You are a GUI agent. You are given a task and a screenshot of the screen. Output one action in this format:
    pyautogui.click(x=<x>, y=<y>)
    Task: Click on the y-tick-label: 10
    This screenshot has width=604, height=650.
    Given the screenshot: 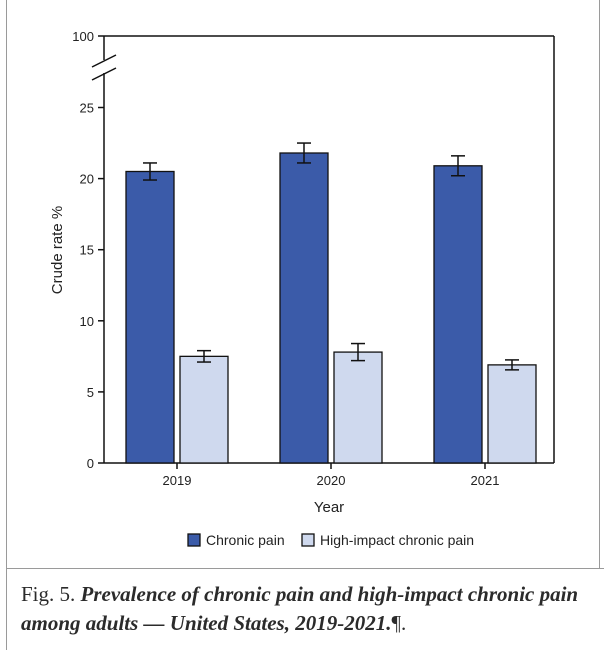 What is the action you would take?
    pyautogui.click(x=87, y=321)
    